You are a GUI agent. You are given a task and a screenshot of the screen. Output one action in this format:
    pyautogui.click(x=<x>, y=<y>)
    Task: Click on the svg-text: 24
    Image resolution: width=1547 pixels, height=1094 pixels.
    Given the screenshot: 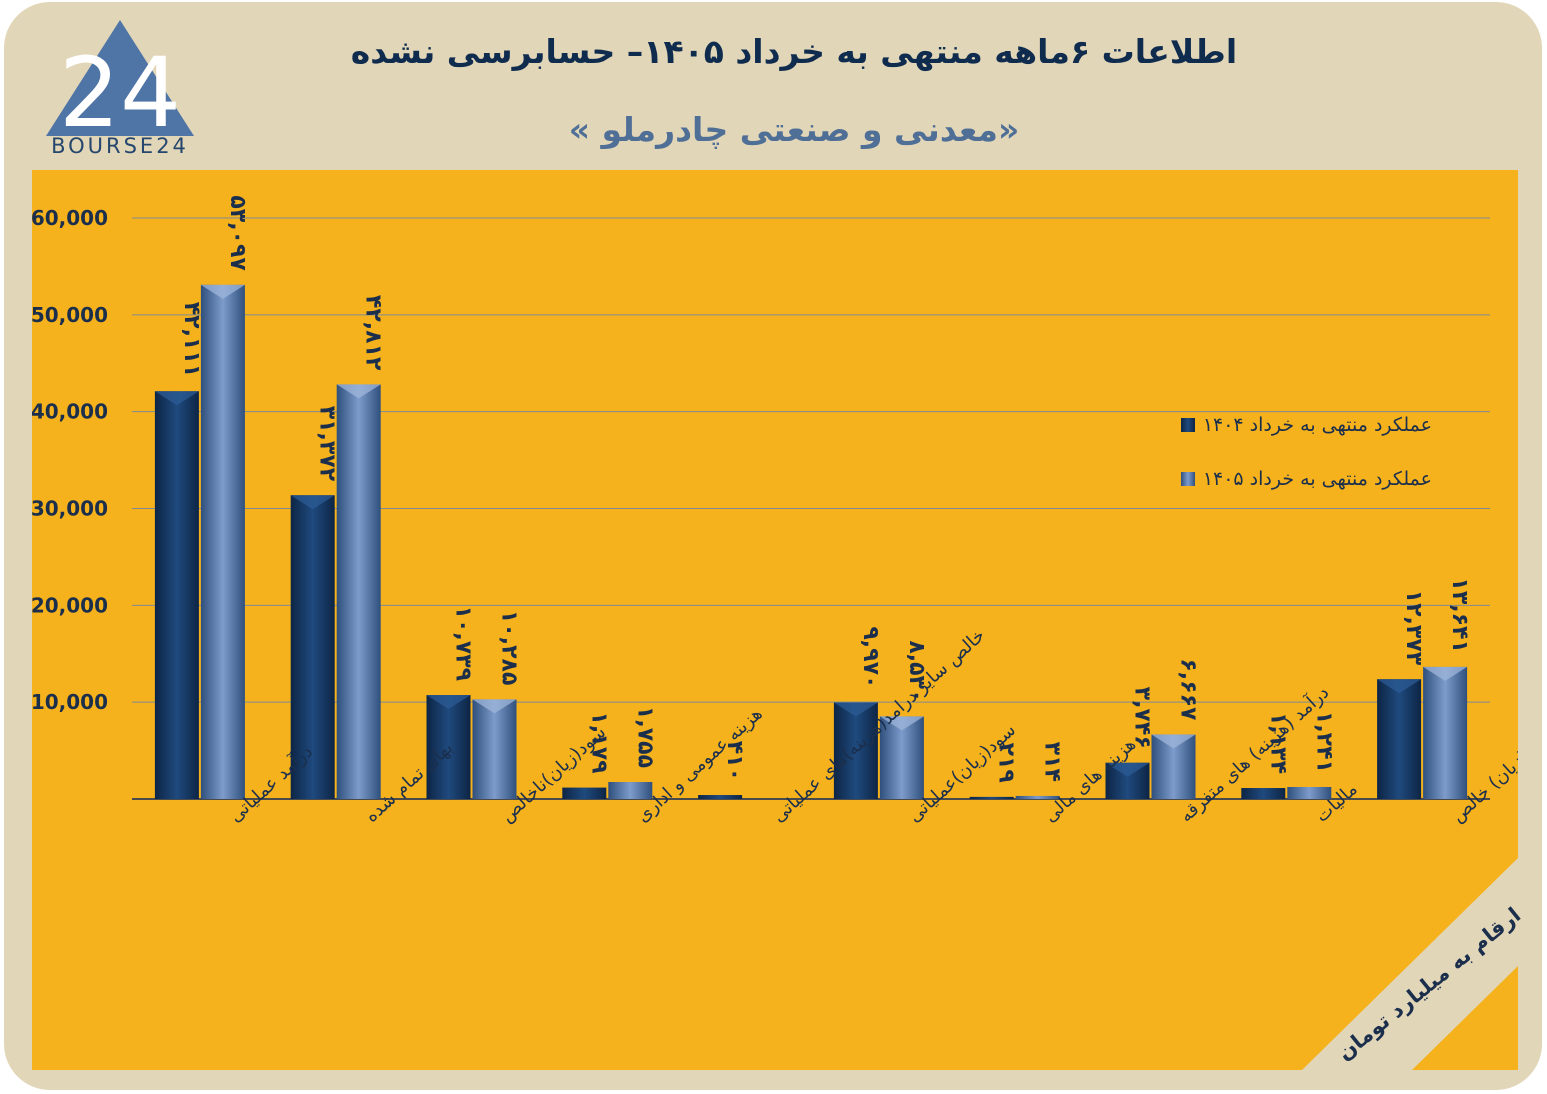 What is the action you would take?
    pyautogui.click(x=120, y=93)
    